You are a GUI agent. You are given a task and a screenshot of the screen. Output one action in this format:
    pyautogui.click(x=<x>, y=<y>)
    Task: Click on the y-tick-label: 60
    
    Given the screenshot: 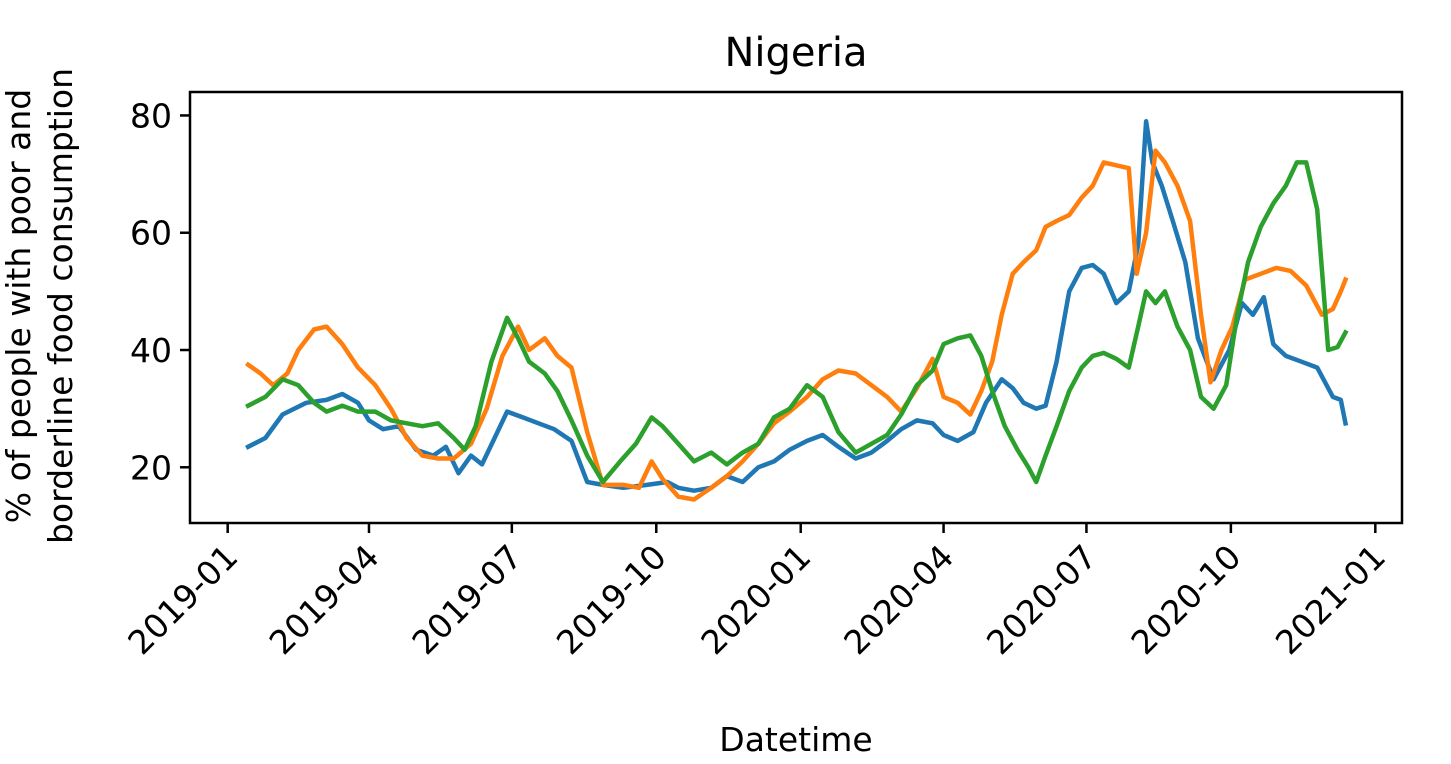 What is the action you would take?
    pyautogui.click(x=151, y=233)
    